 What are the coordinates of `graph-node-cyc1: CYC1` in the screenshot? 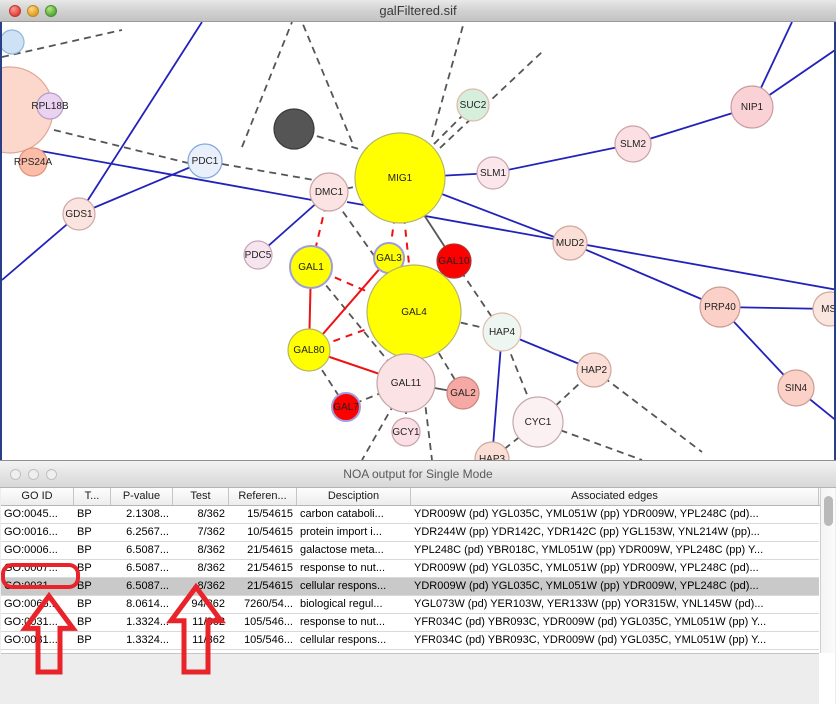 It's located at (538, 422).